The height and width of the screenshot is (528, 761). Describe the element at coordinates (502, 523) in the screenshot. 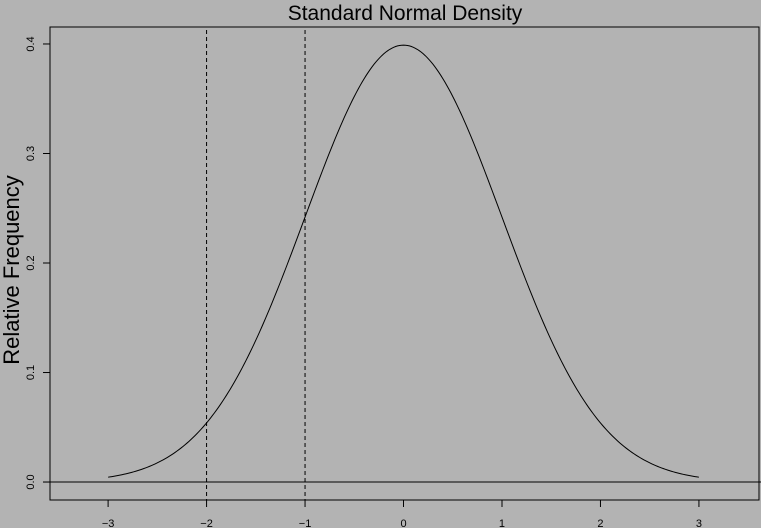

I see `x-tick-label: 1` at that location.